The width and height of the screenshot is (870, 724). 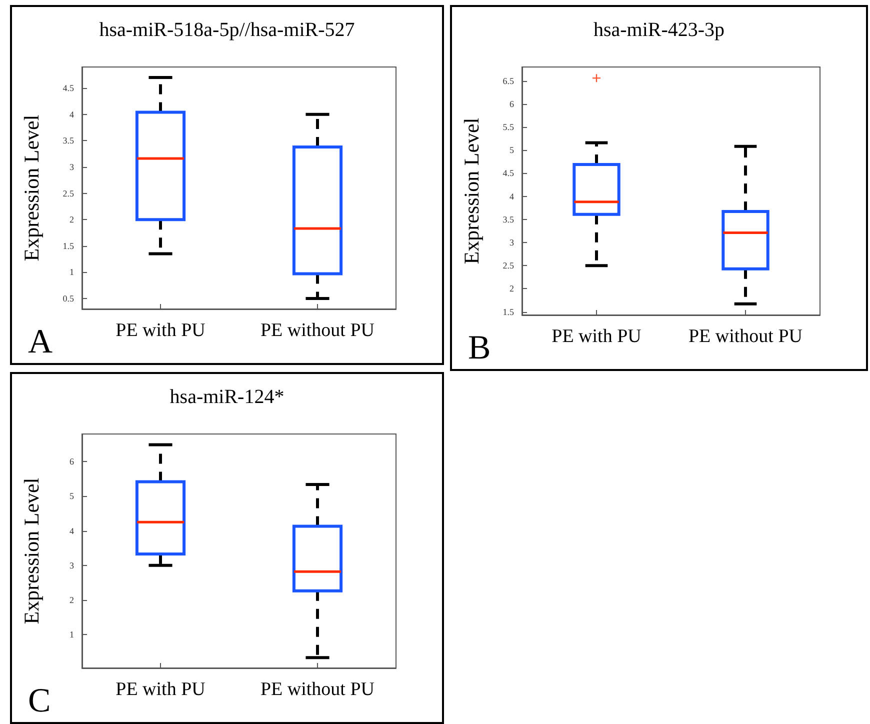 I want to click on chart-title: hsa-miR-423-3p, so click(x=659, y=30).